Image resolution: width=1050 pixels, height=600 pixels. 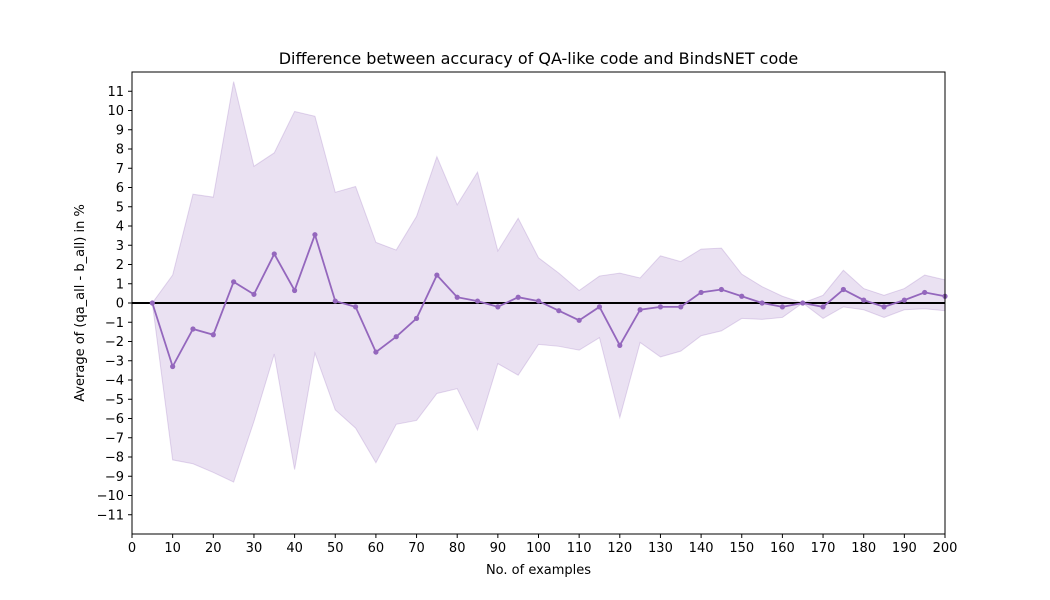 What do you see at coordinates (110, 515) in the screenshot?
I see `y-tick-label: −11` at bounding box center [110, 515].